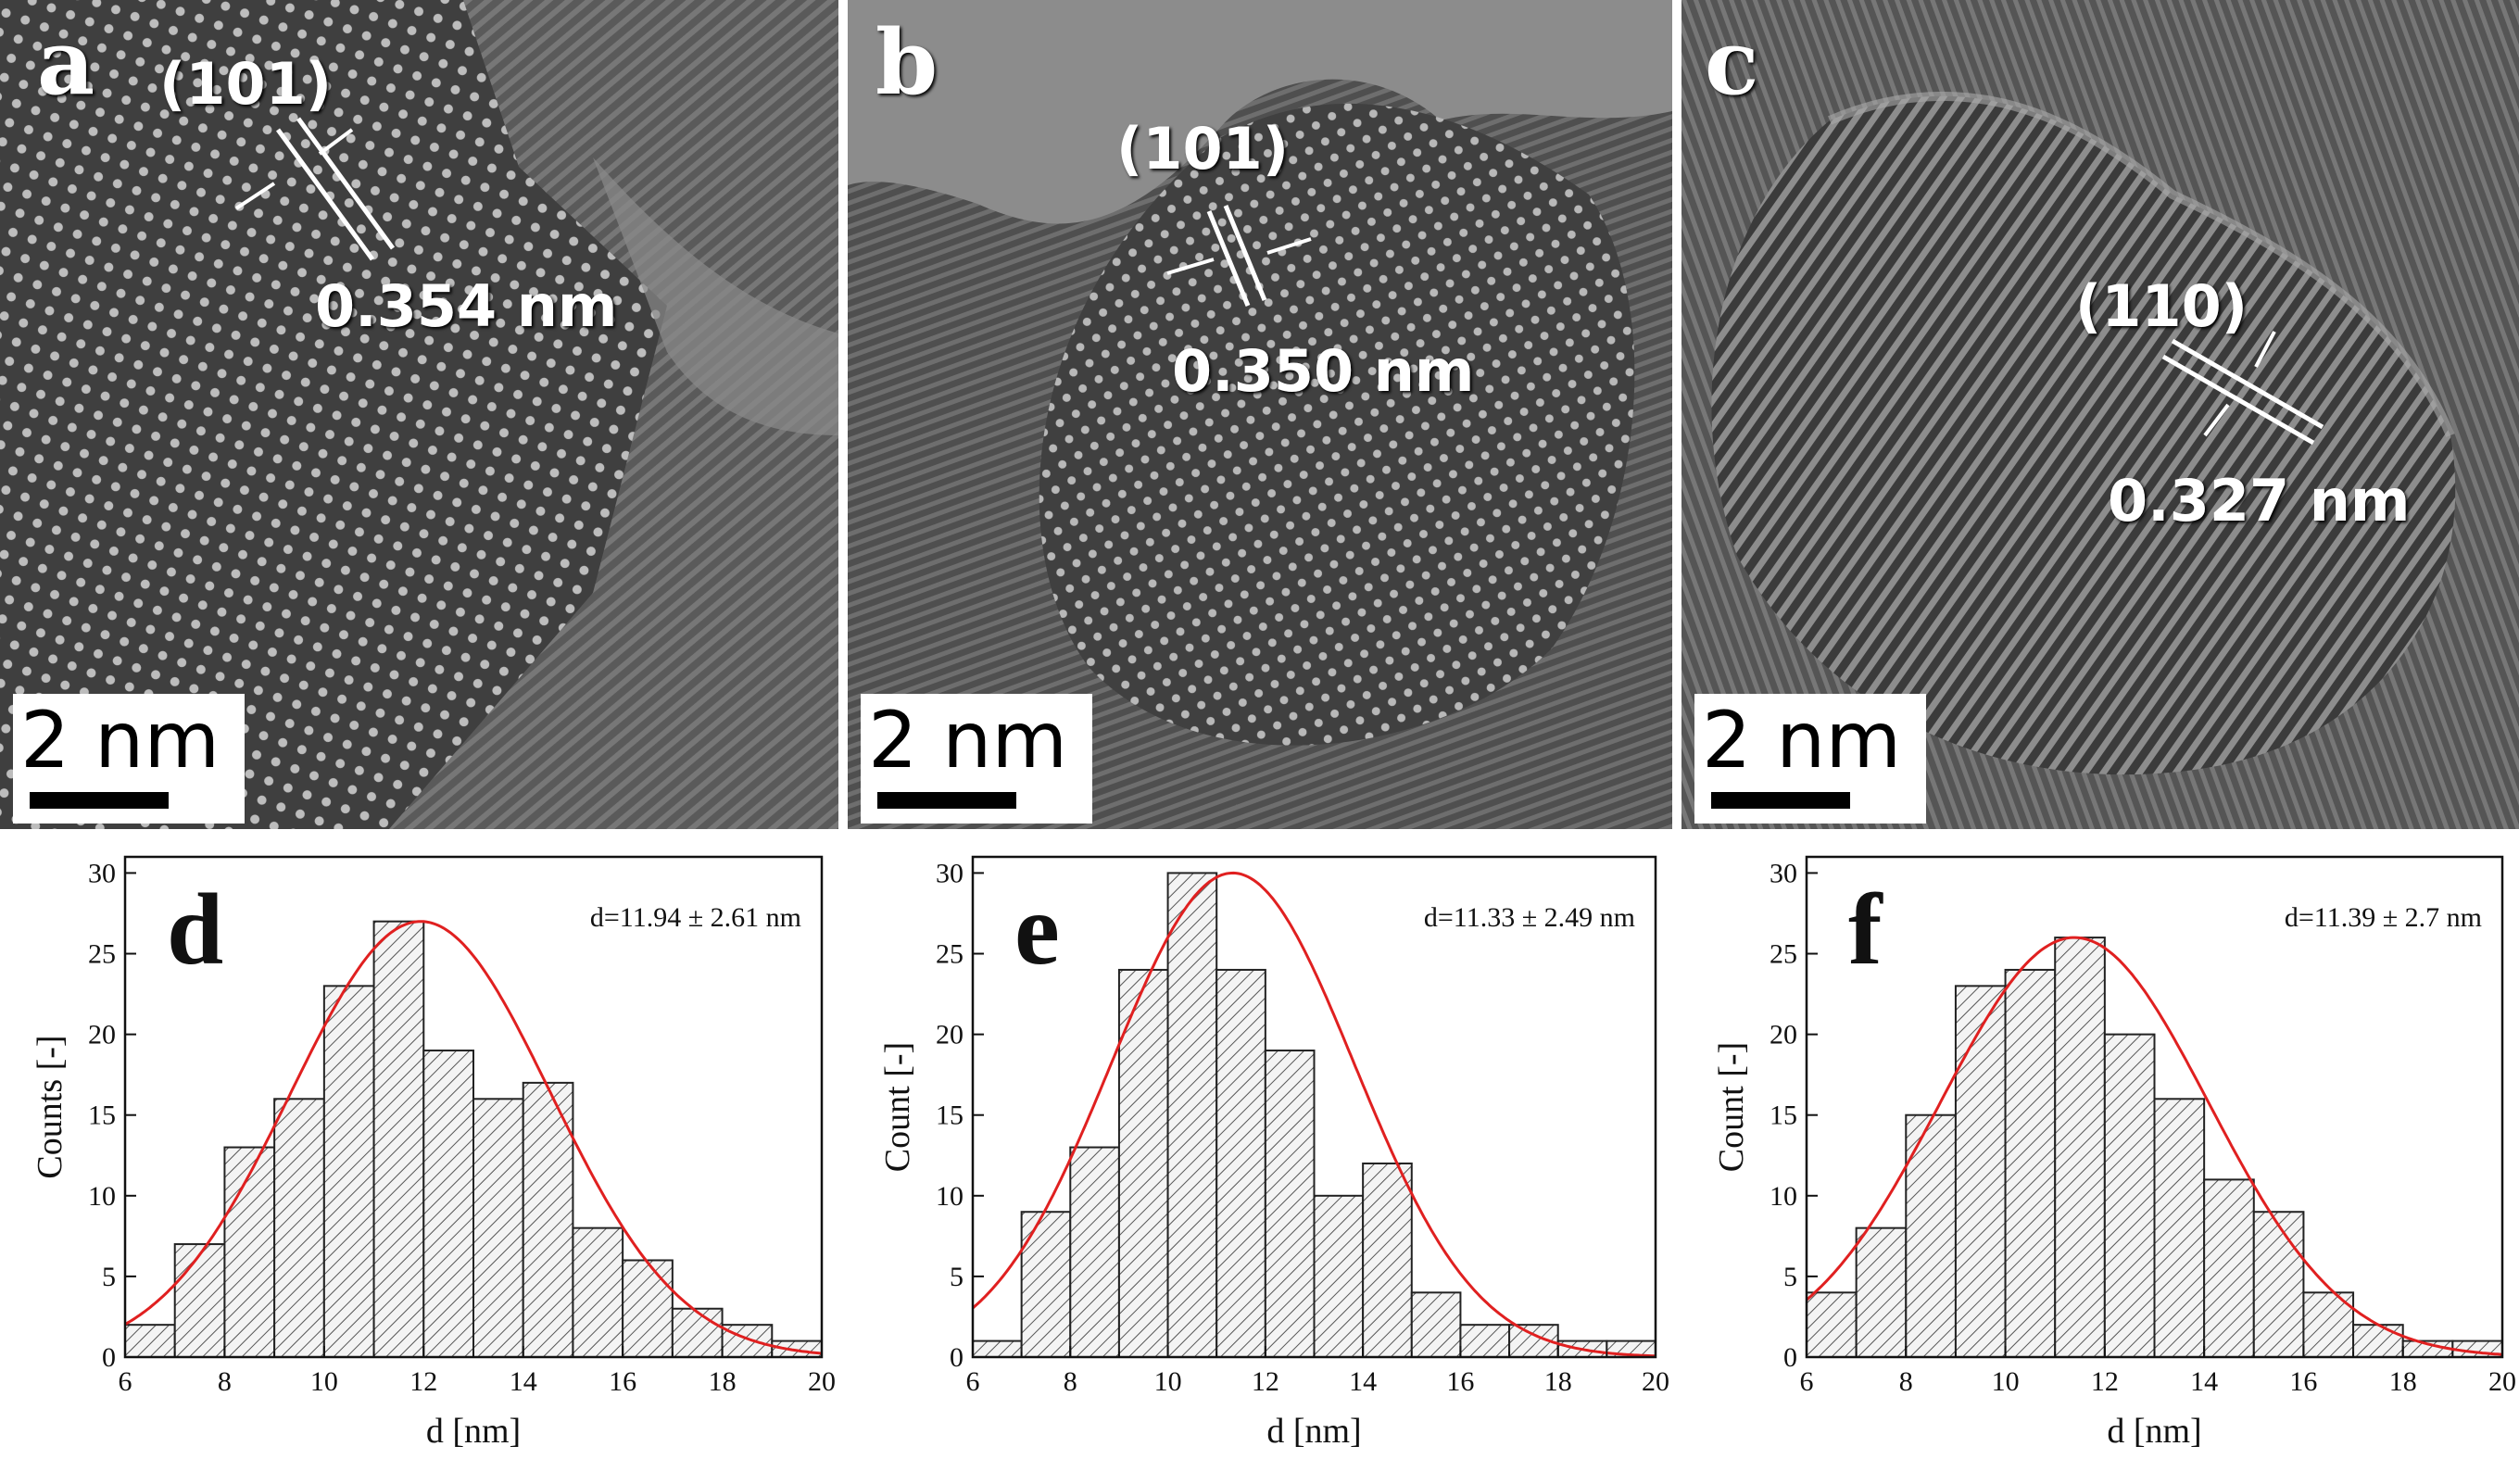 The width and height of the screenshot is (2519, 1484). I want to click on panel-letter: d, so click(195, 930).